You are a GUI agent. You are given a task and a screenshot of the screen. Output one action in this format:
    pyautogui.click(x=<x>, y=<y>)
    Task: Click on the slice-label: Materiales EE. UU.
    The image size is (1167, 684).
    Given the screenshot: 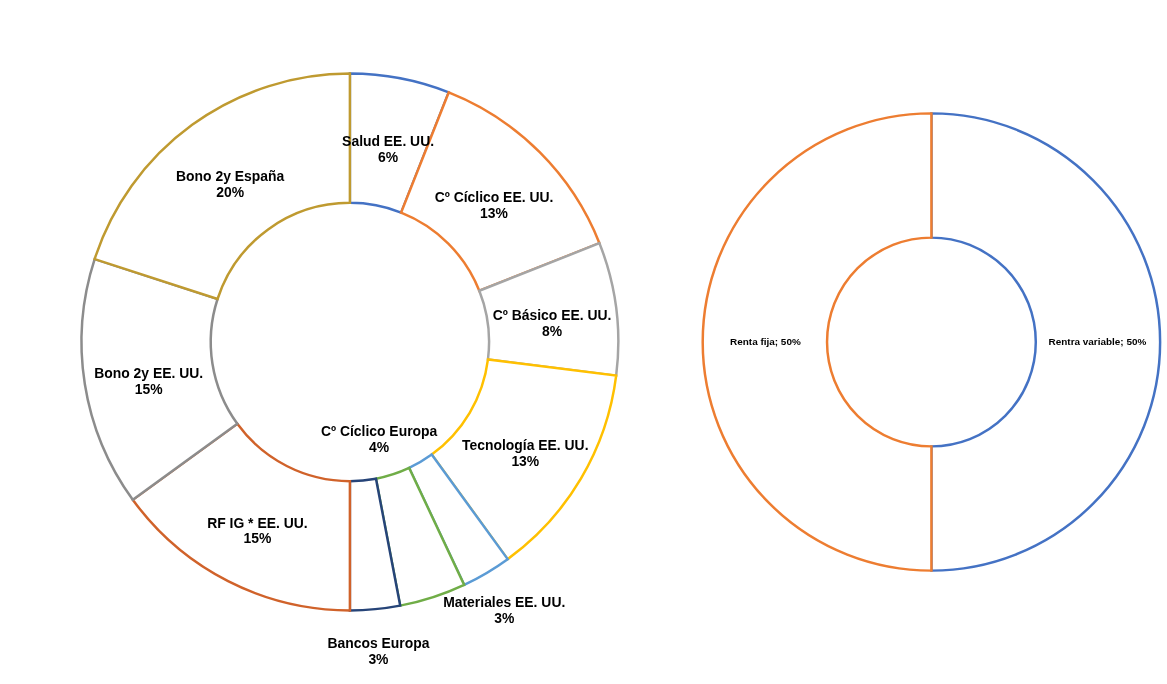 What is the action you would take?
    pyautogui.click(x=504, y=601)
    